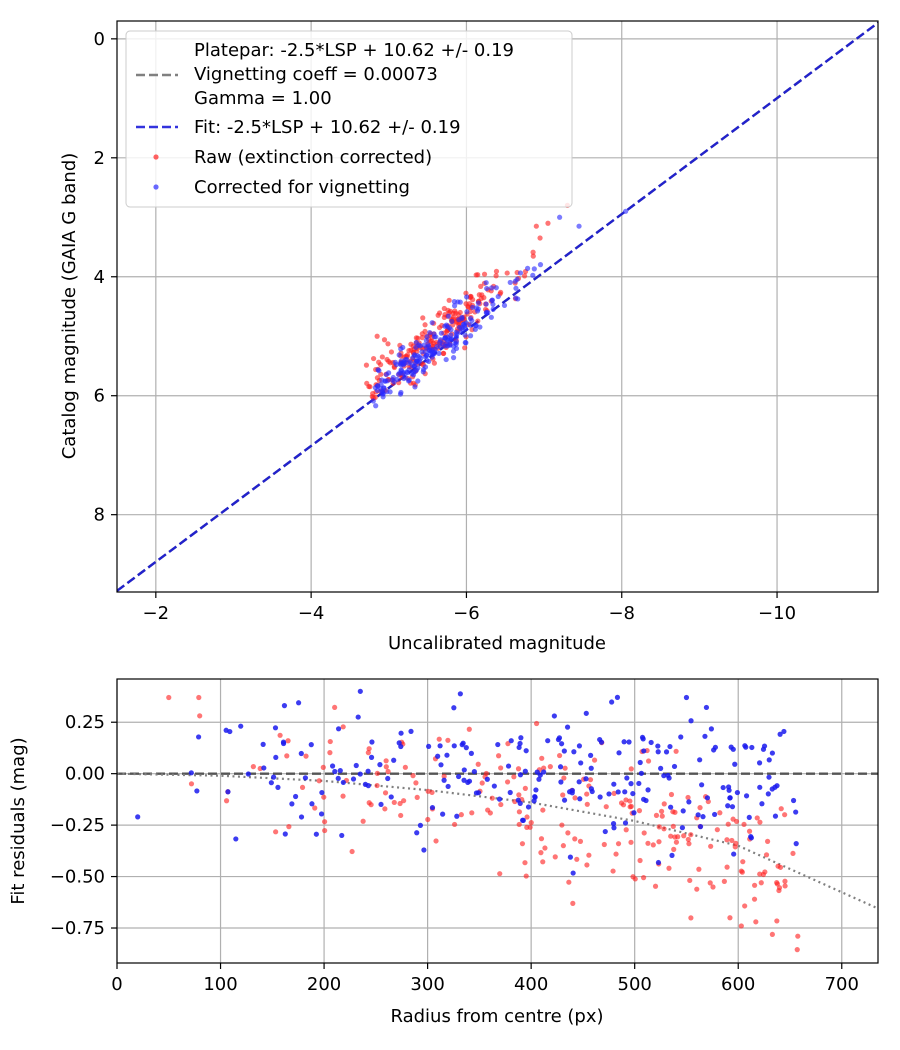 The image size is (900, 1050). Describe the element at coordinates (531, 984) in the screenshot. I see `x-tick-label: 400` at that location.